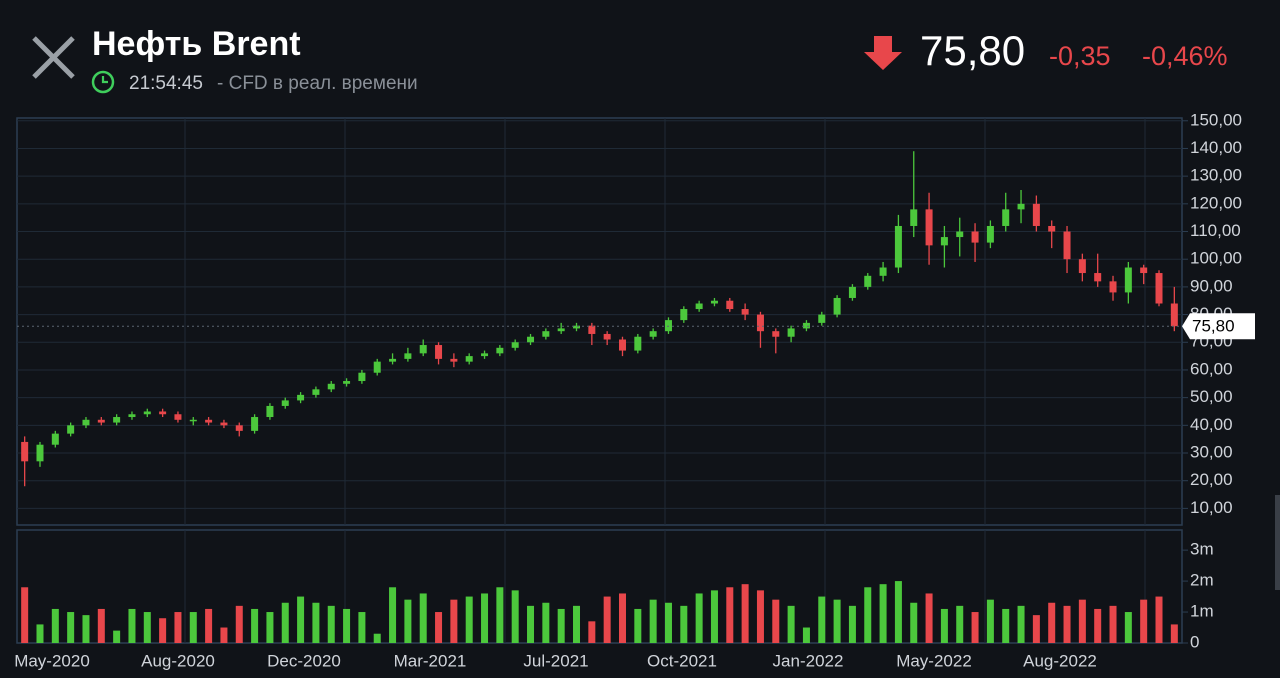 Image resolution: width=1280 pixels, height=678 pixels. Describe the element at coordinates (1211, 507) in the screenshot. I see `y-tick-label: 10,00` at that location.